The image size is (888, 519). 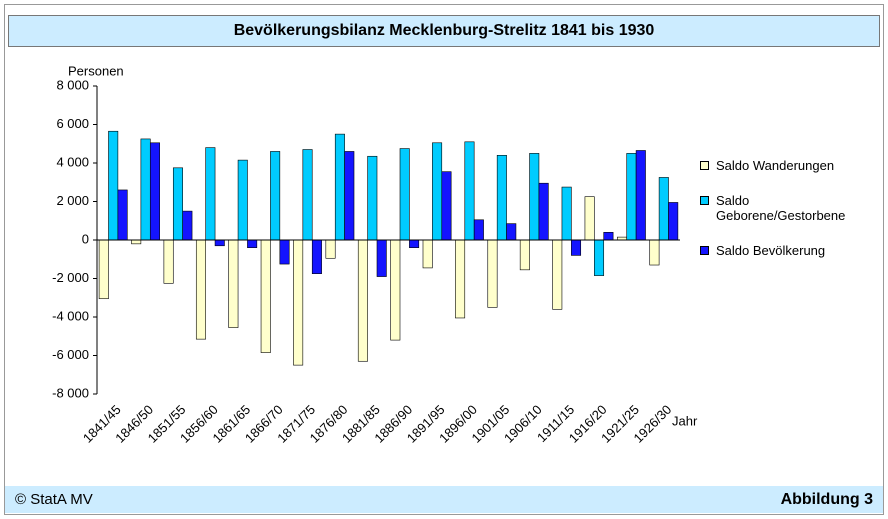 What do you see at coordinates (70, 315) in the screenshot?
I see `y-tick-label: -4 000` at bounding box center [70, 315].